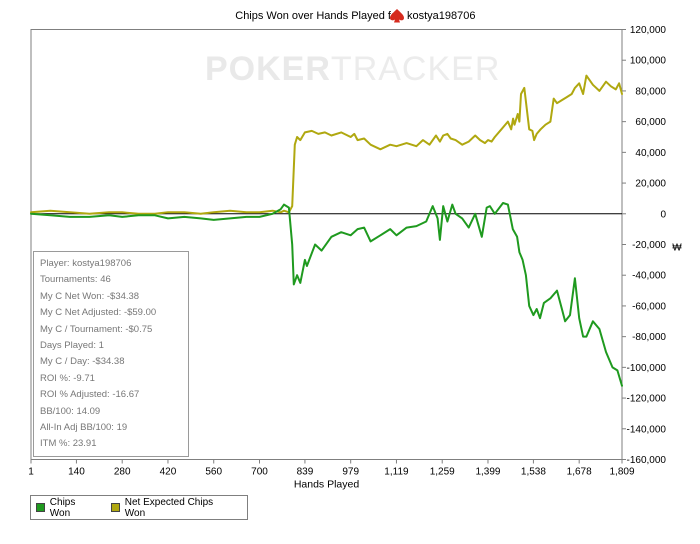 The image size is (700, 544). Describe the element at coordinates (649, 337) in the screenshot. I see `y-tick-label: -80,000` at that location.